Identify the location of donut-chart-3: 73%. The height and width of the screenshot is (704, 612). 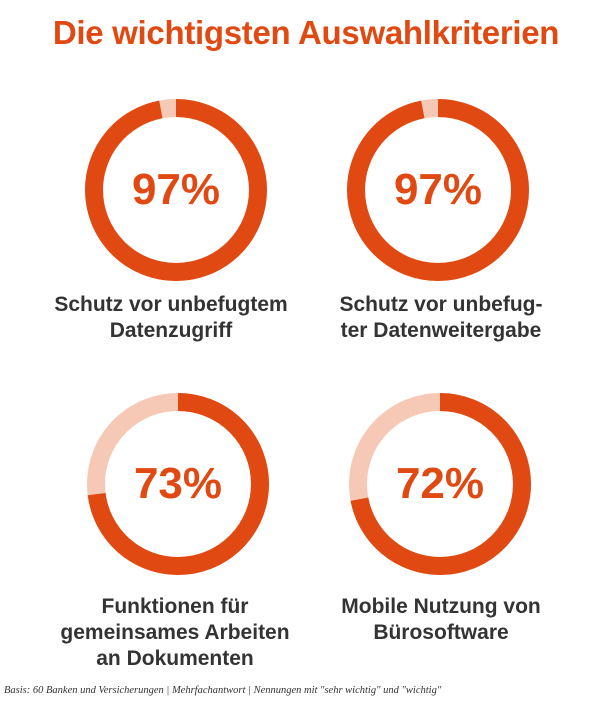
(178, 484).